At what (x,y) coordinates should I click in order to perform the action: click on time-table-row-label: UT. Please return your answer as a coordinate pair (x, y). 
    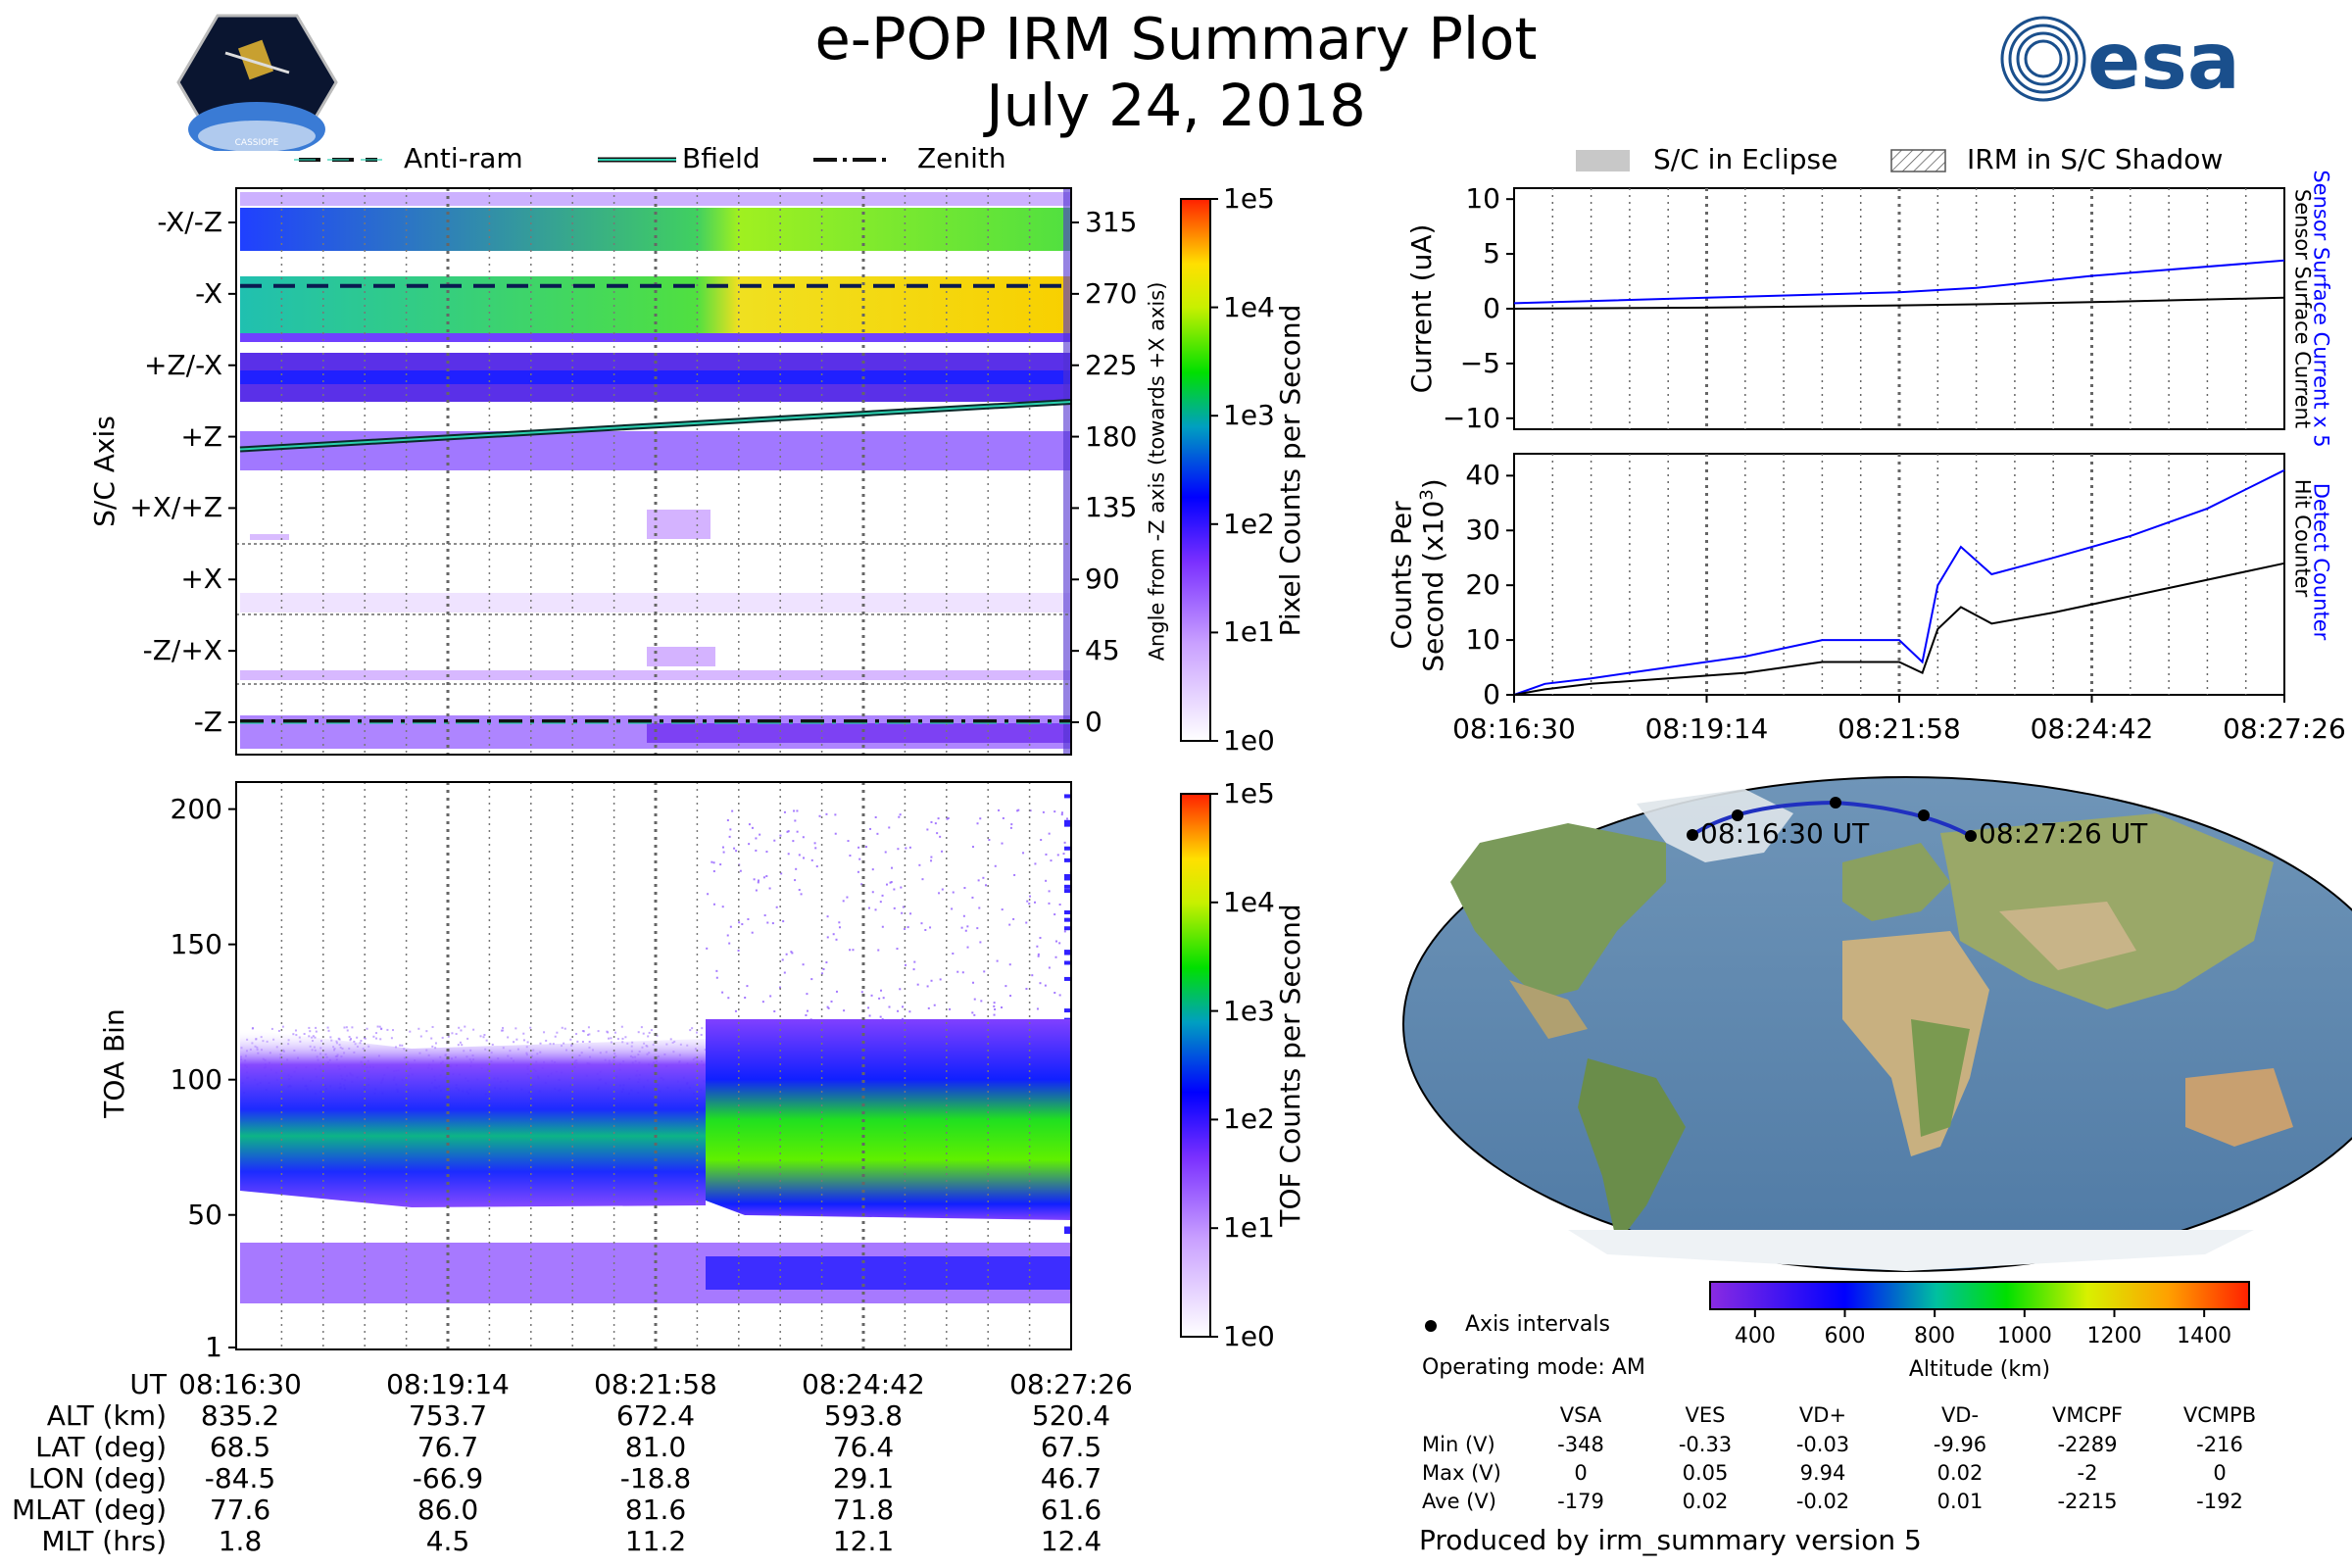
    Looking at the image, I should click on (148, 1384).